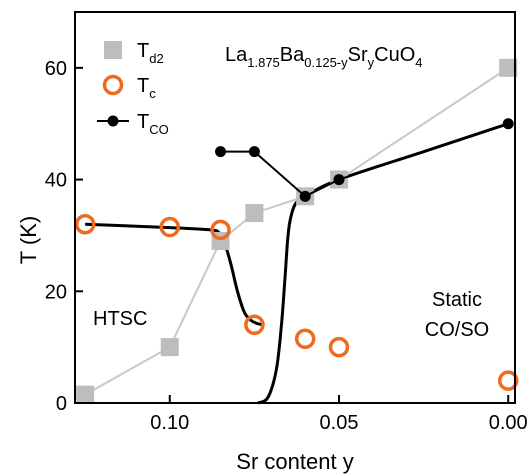 Image resolution: width=529 pixels, height=475 pixels. What do you see at coordinates (113, 121) in the screenshot?
I see `legend-marker-tco` at bounding box center [113, 121].